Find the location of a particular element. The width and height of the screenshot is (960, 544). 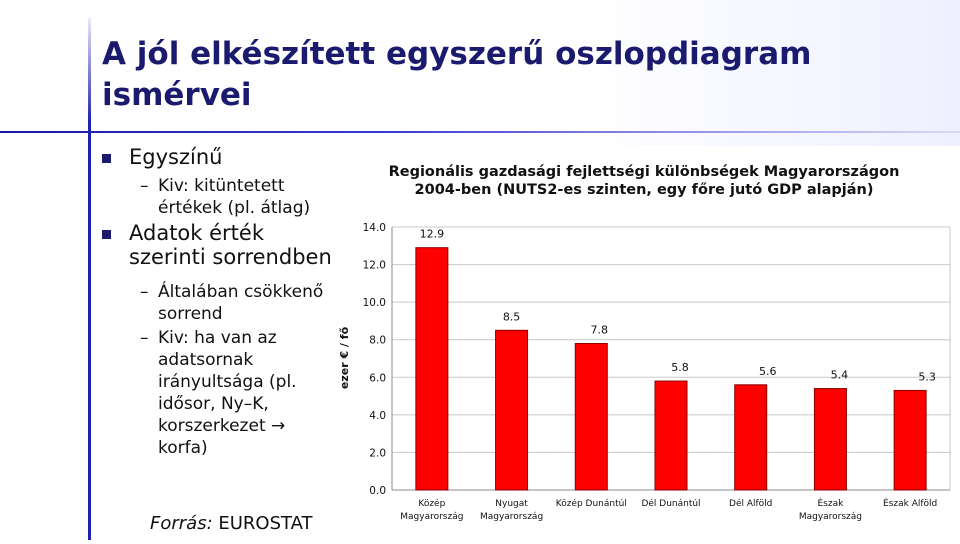

x-tick-label: Észak is located at coordinates (831, 503).